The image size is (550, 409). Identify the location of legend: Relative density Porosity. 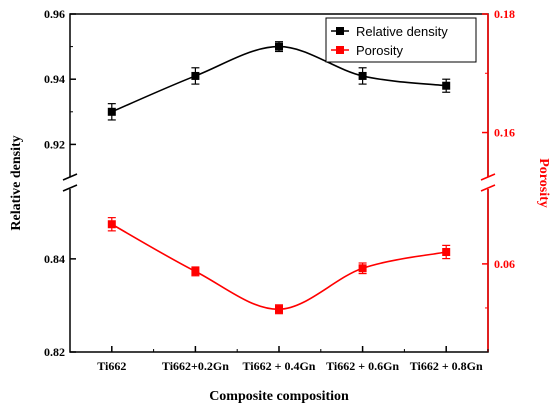
(401, 40).